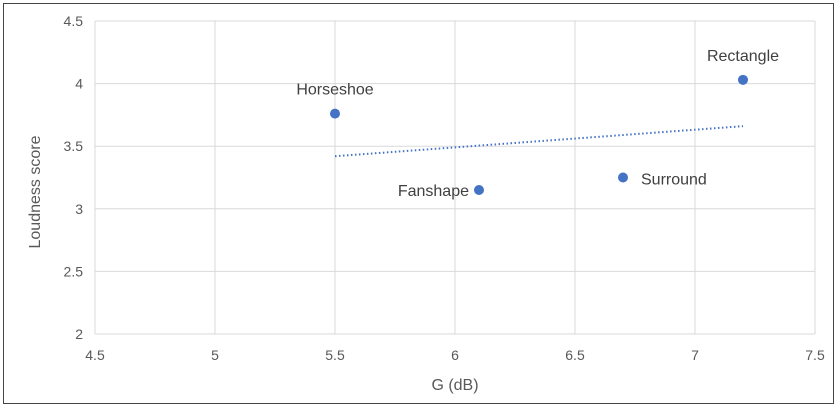 This screenshot has height=409, width=839. What do you see at coordinates (575, 355) in the screenshot?
I see `x-tick-label: 6.5` at bounding box center [575, 355].